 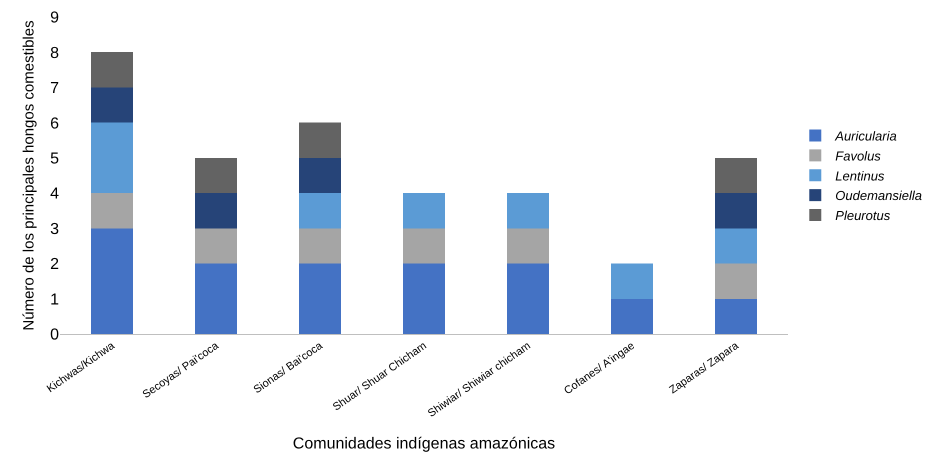 I want to click on y-tick-label: 3, so click(x=55, y=229).